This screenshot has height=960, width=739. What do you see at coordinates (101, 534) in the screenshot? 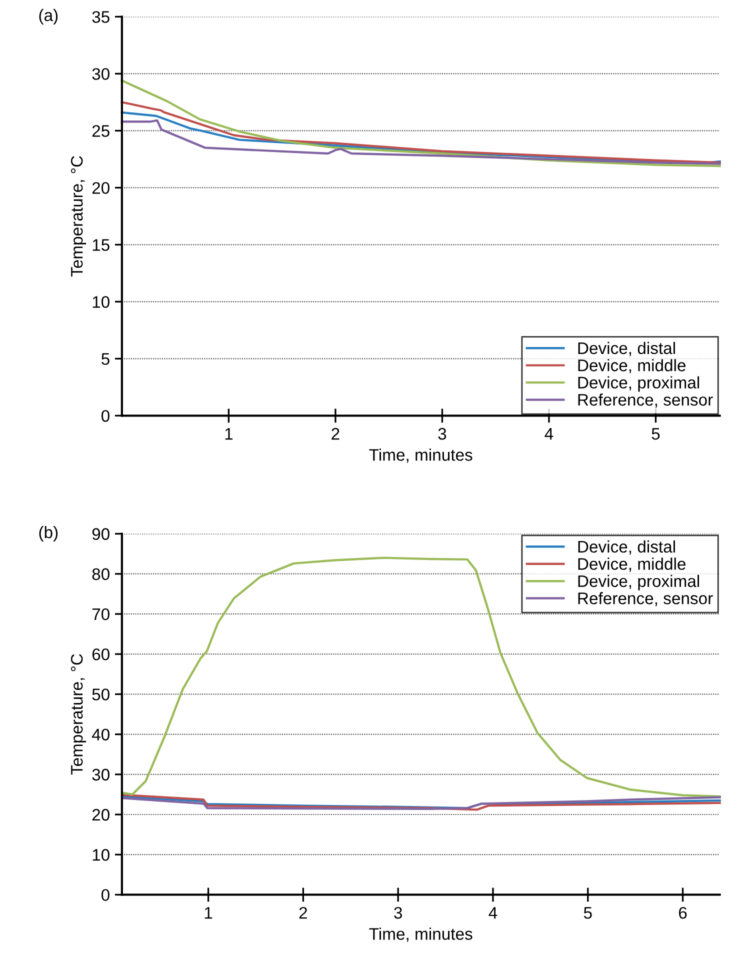
I see `y-tick-label: 90` at bounding box center [101, 534].